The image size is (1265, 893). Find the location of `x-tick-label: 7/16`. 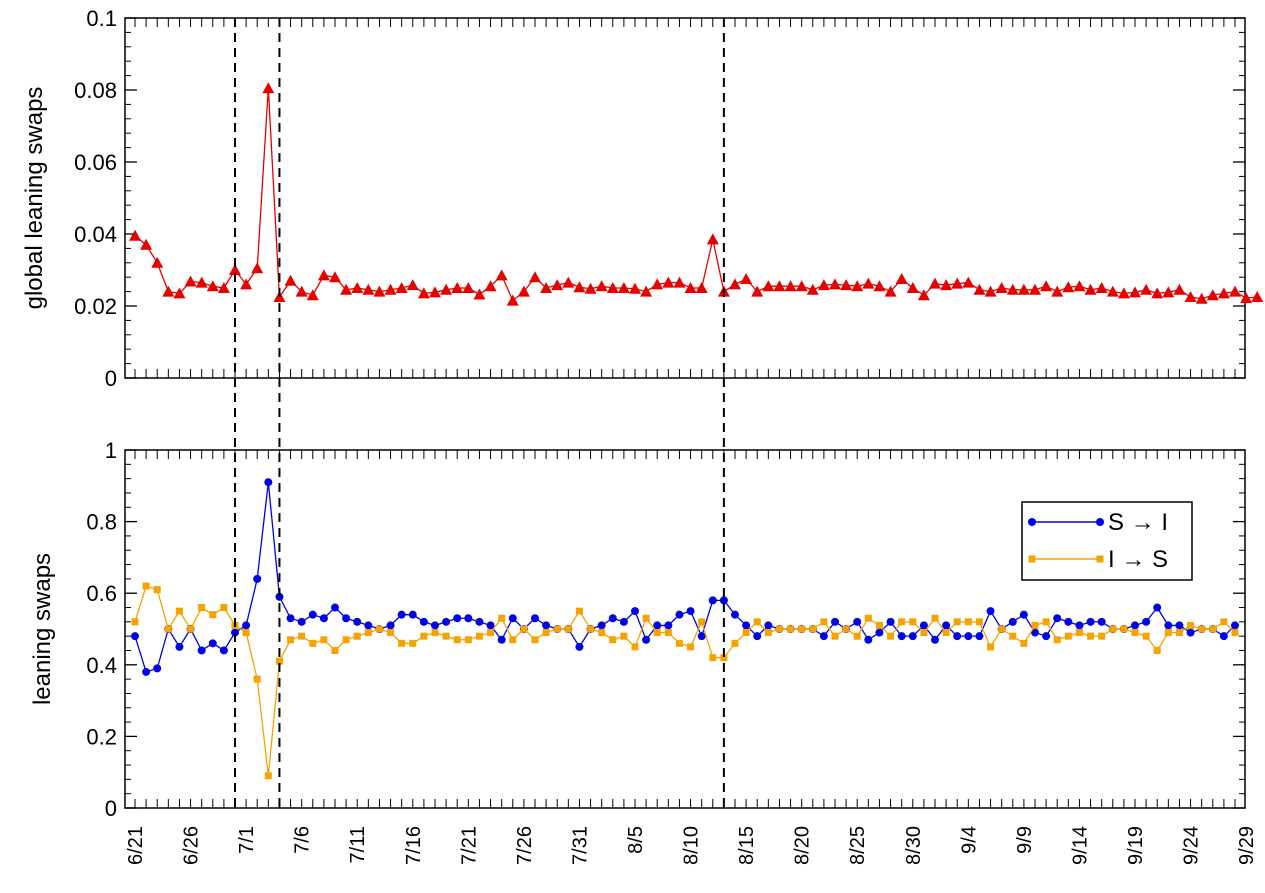

x-tick-label: 7/16 is located at coordinates (414, 845).